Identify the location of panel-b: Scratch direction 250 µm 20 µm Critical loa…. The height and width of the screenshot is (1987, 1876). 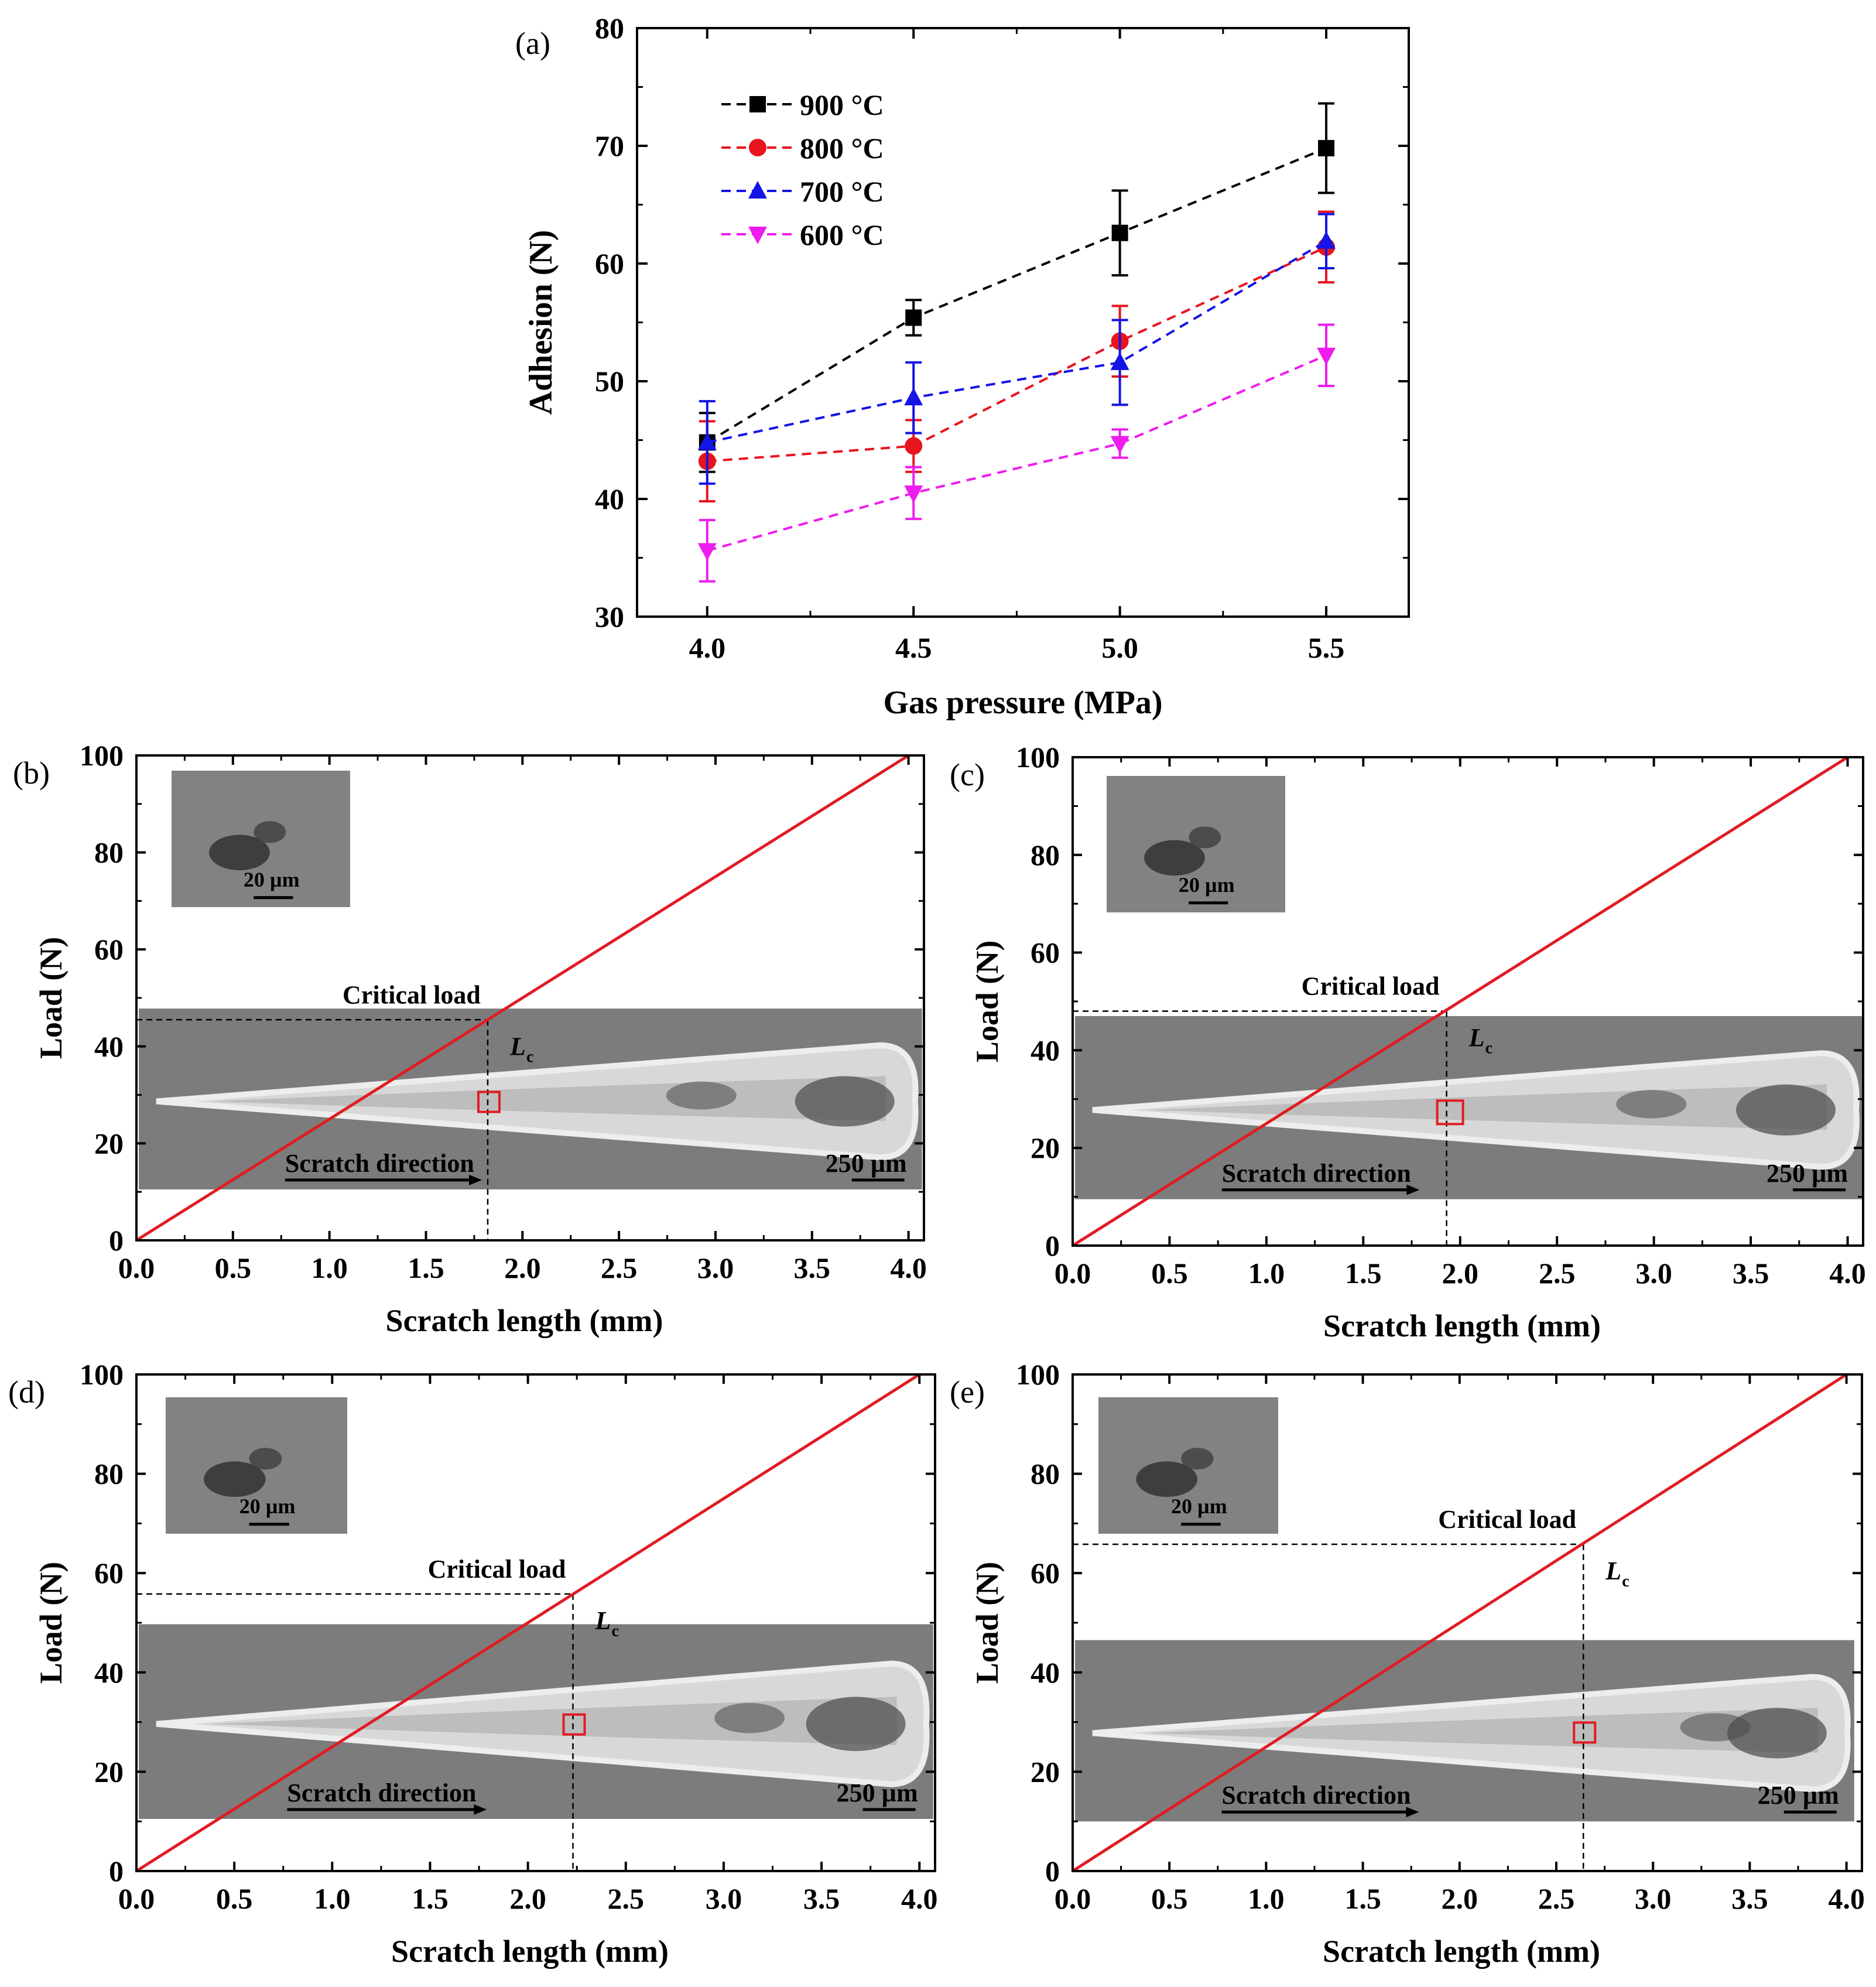
(470, 1038).